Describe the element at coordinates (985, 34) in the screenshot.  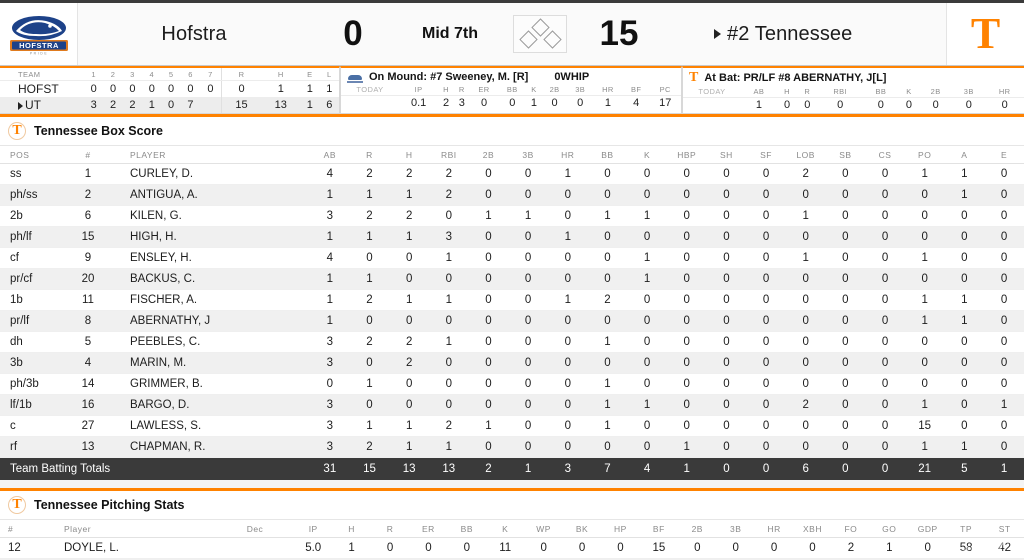
I see `home-team-logo: T` at that location.